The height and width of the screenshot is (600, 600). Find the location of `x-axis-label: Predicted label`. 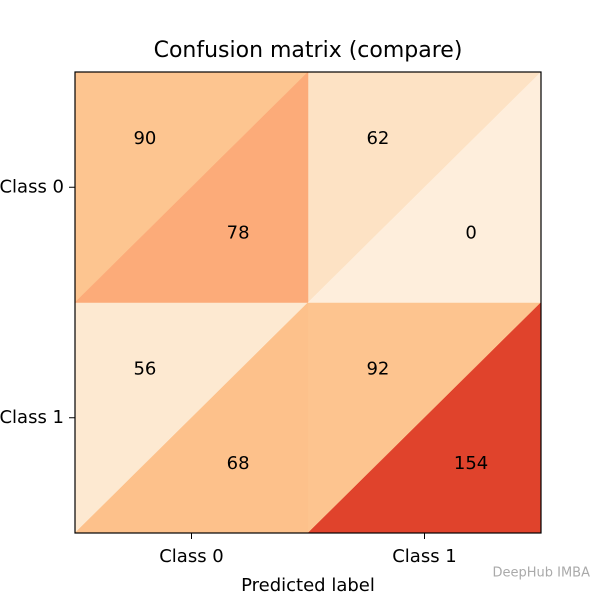

x-axis-label: Predicted label is located at coordinates (308, 585).